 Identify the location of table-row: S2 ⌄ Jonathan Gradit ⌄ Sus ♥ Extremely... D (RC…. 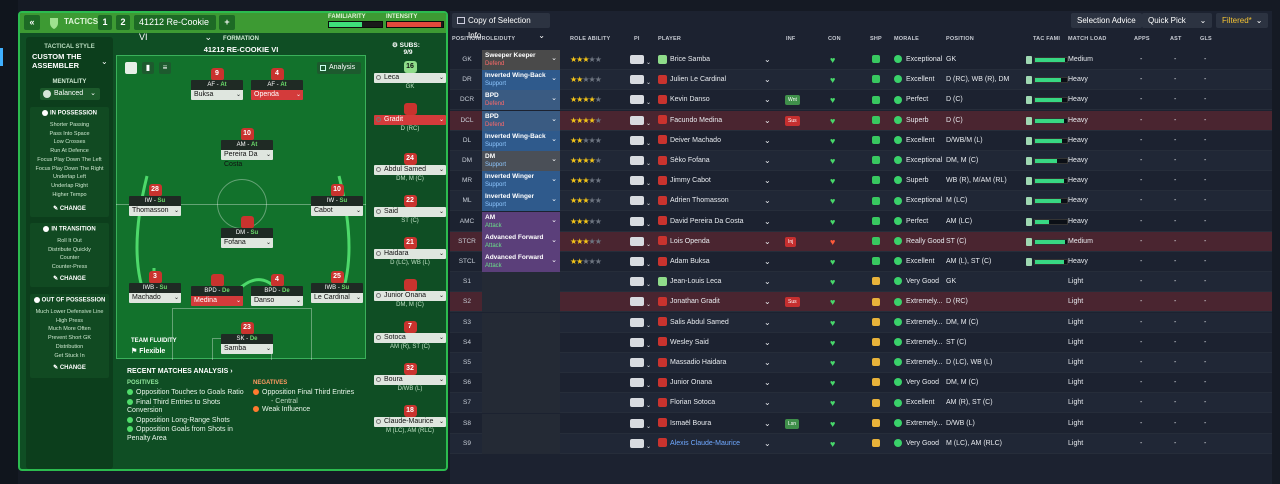
(861, 302).